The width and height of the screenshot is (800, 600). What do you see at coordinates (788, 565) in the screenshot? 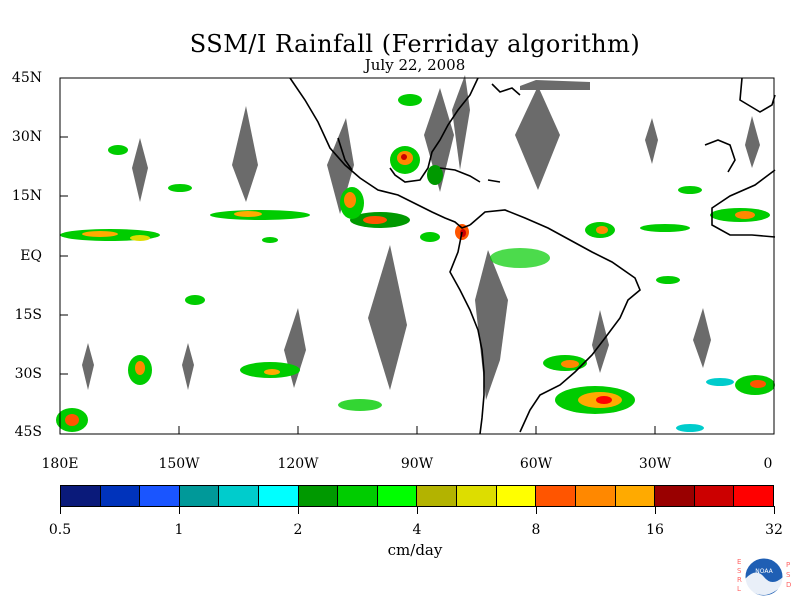
I see `svg-text: P` at bounding box center [788, 565].